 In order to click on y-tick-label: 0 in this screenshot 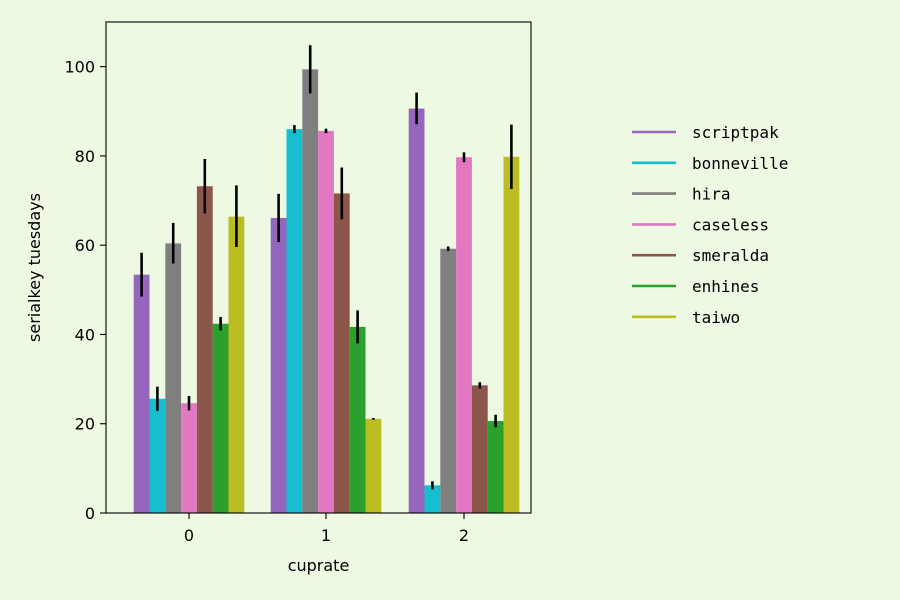, I will do `click(90, 513)`.